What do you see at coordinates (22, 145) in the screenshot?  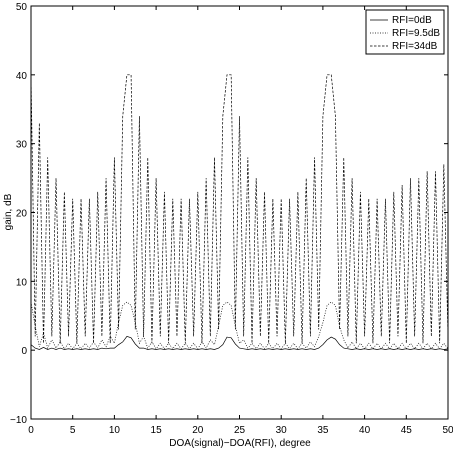 I see `y-tick-label: 30` at bounding box center [22, 145].